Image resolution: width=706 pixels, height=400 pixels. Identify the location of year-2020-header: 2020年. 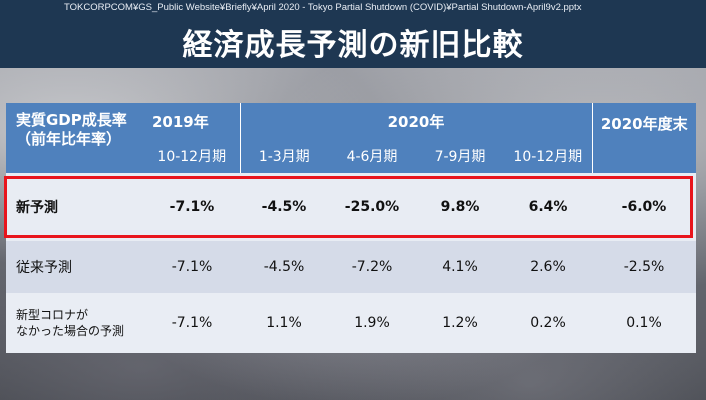
(415, 121).